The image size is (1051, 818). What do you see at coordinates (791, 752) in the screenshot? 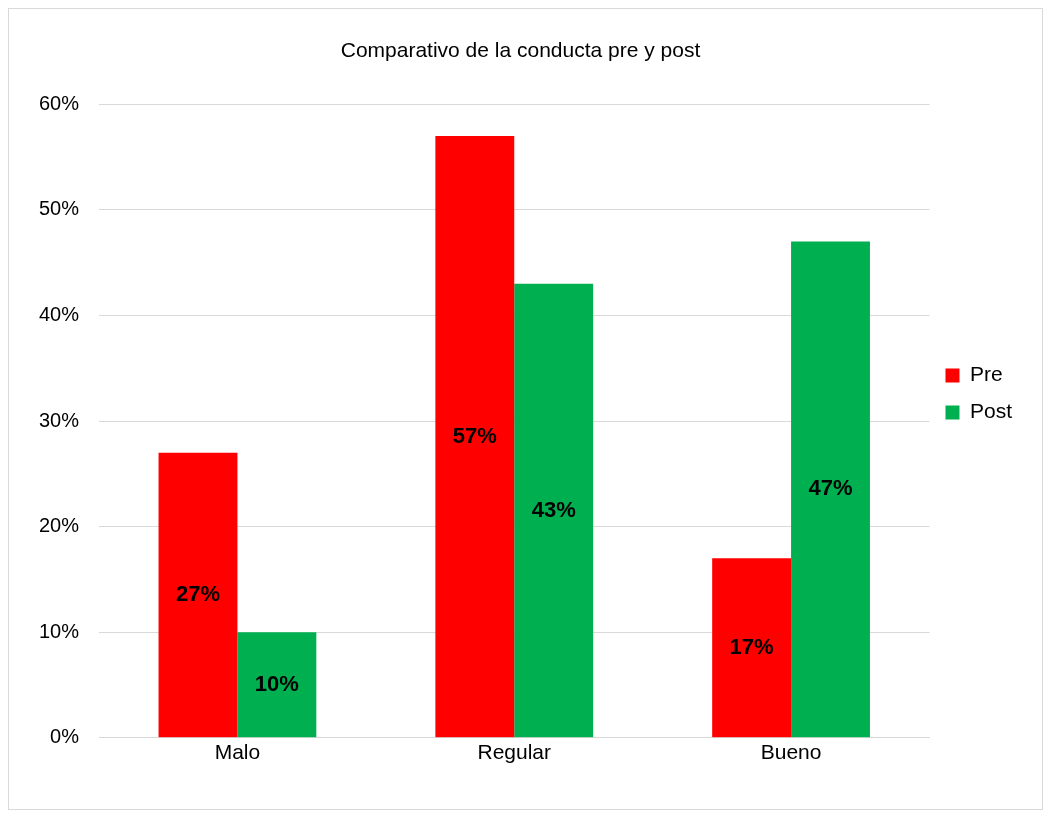
I see `x-tick-label: Bueno` at bounding box center [791, 752].